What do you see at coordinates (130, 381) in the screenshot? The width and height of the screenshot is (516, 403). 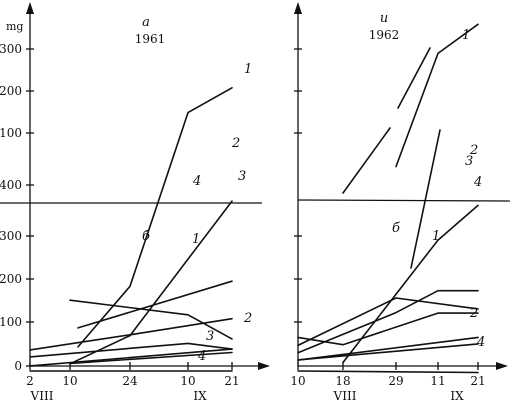 I see `left-x-tick-label: 24` at bounding box center [130, 381].